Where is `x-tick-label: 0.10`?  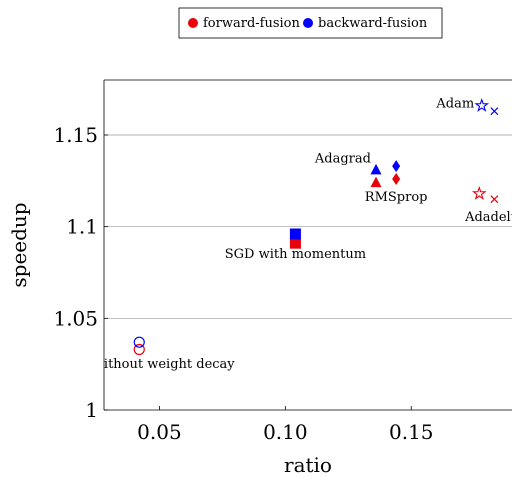 x-tick-label: 0.10 is located at coordinates (285, 432).